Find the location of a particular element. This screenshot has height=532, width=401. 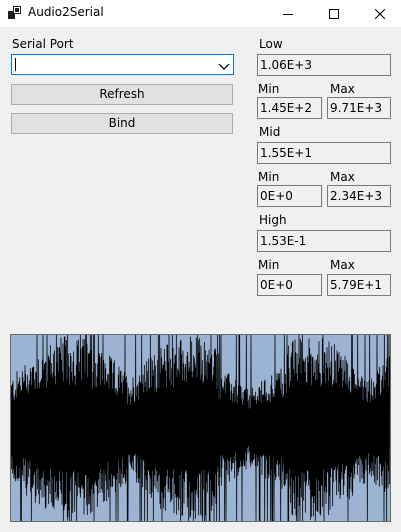

minimize-button is located at coordinates (288, 13).